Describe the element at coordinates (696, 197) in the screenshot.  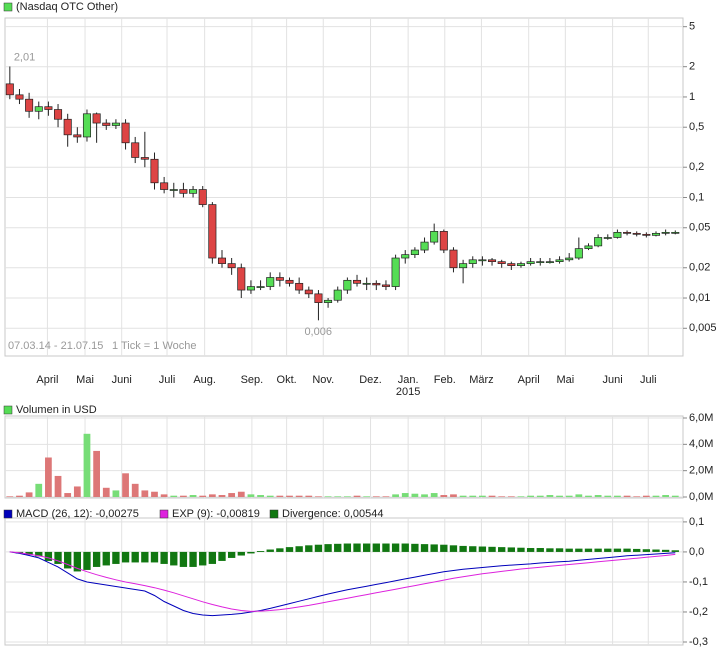
I see `y-tick-label: 0,1` at that location.